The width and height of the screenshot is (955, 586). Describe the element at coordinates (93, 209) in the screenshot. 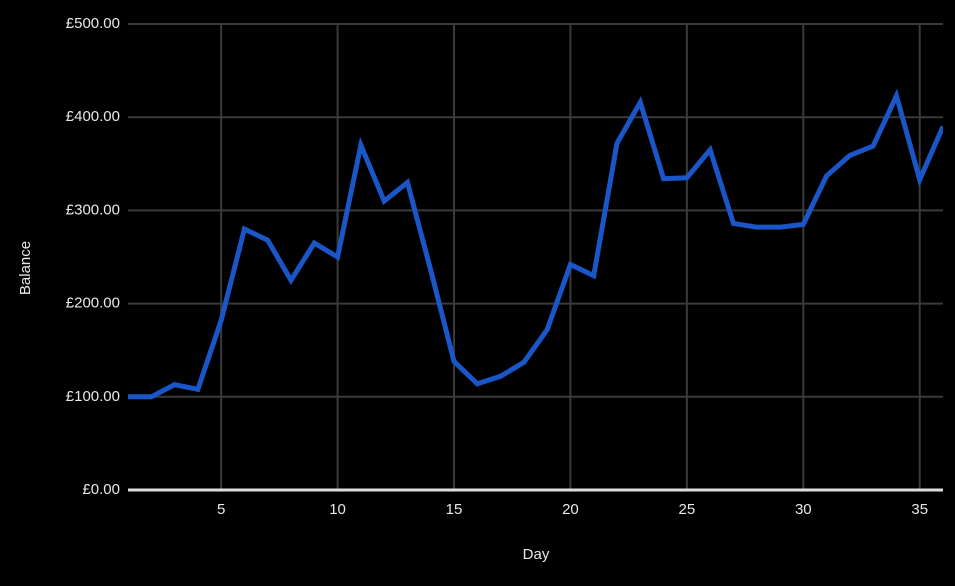

I see `y-tick-label: £300.00` at that location.